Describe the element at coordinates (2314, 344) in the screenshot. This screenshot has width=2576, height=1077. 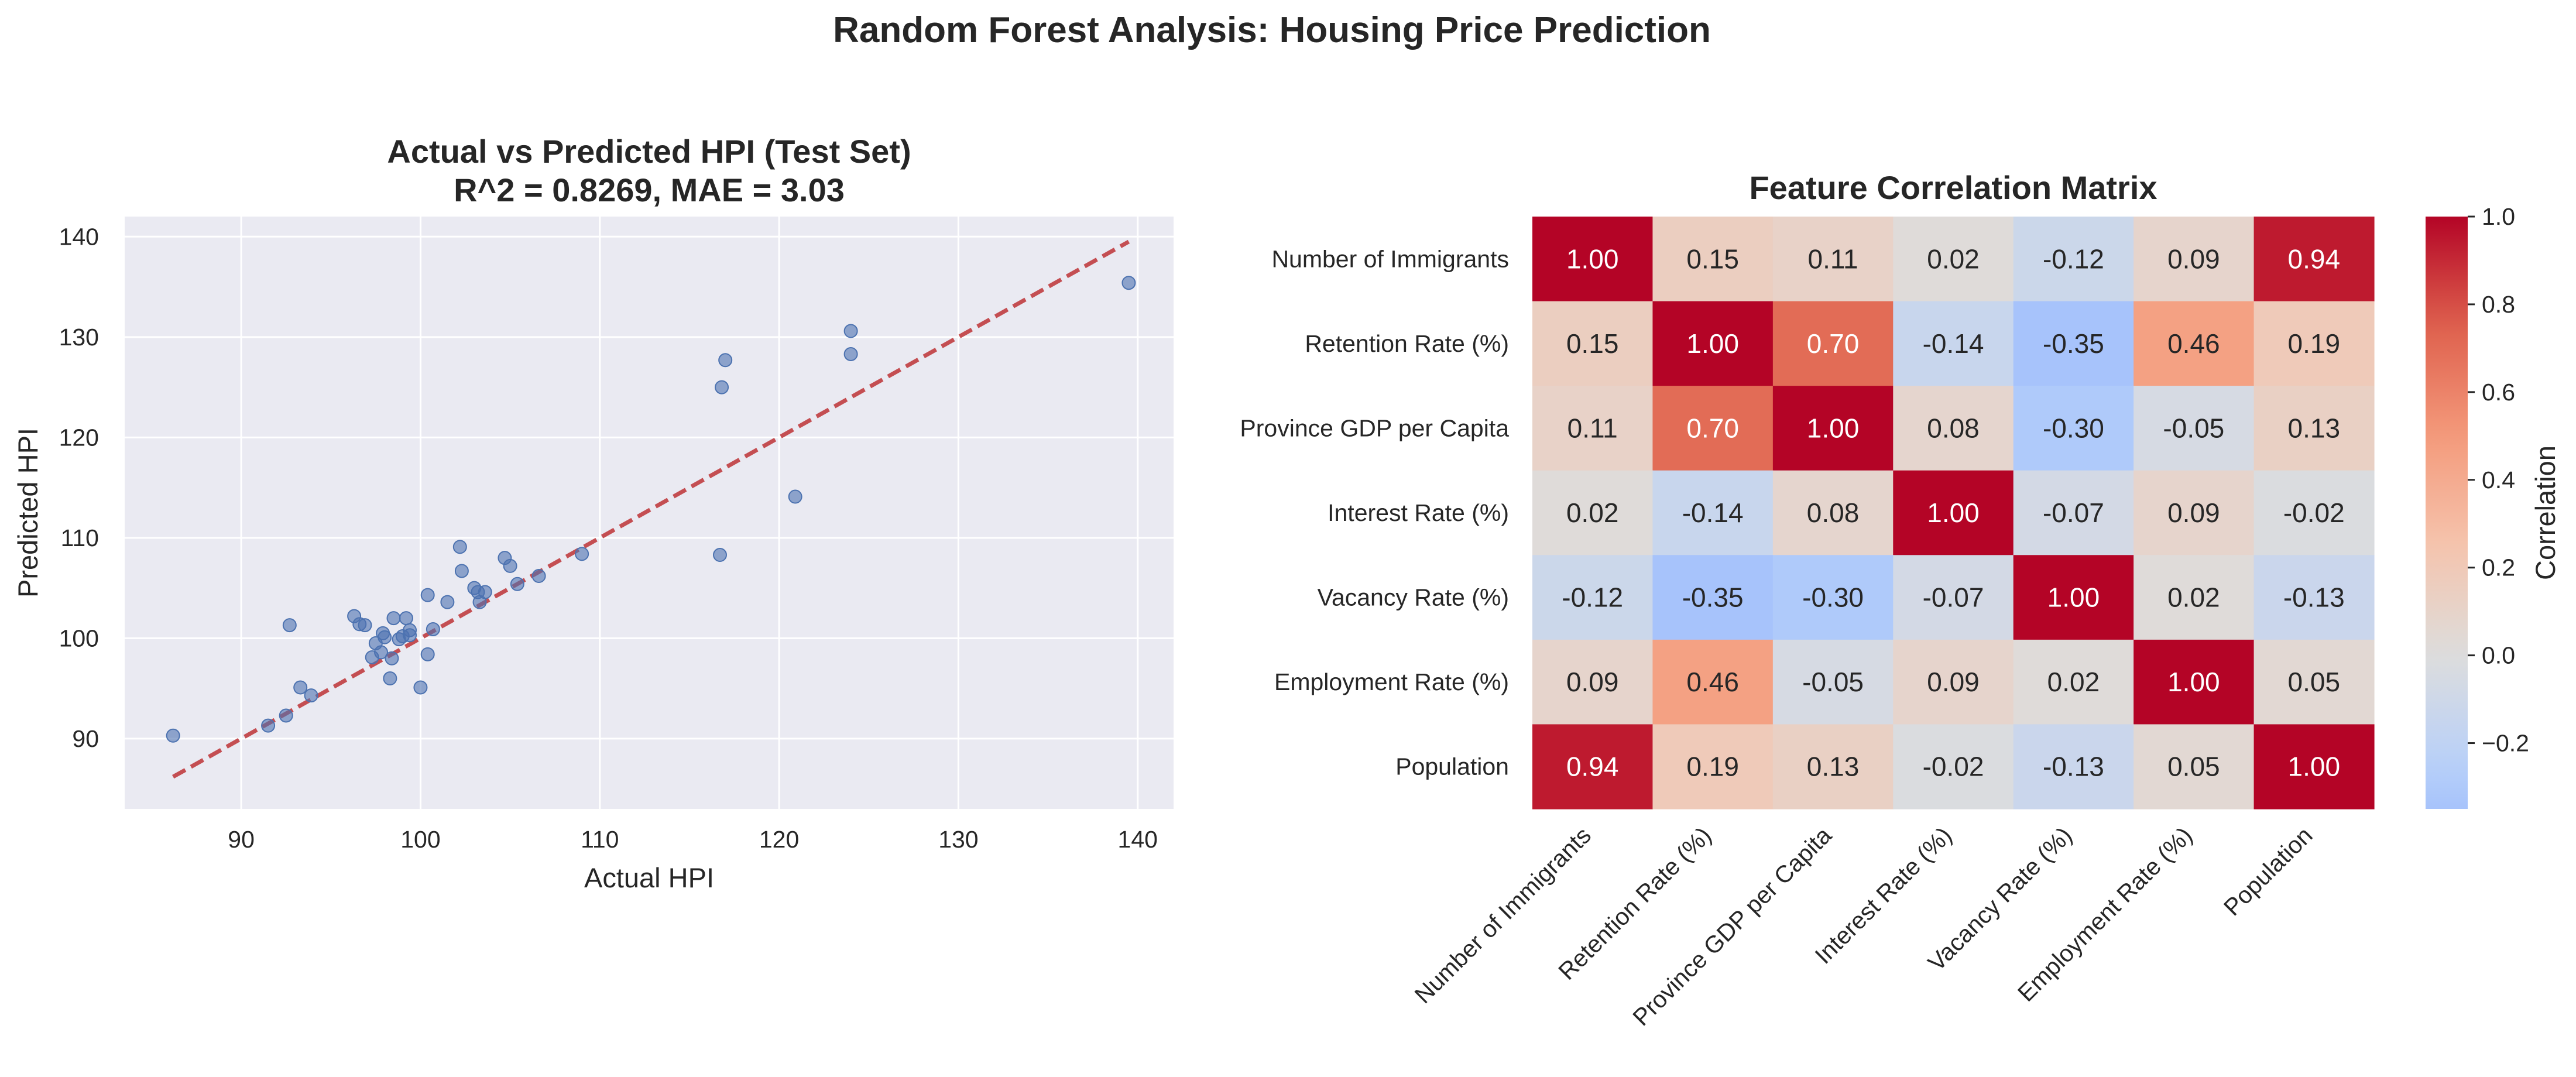
I see `heatmap-cell-value: 0.19` at that location.